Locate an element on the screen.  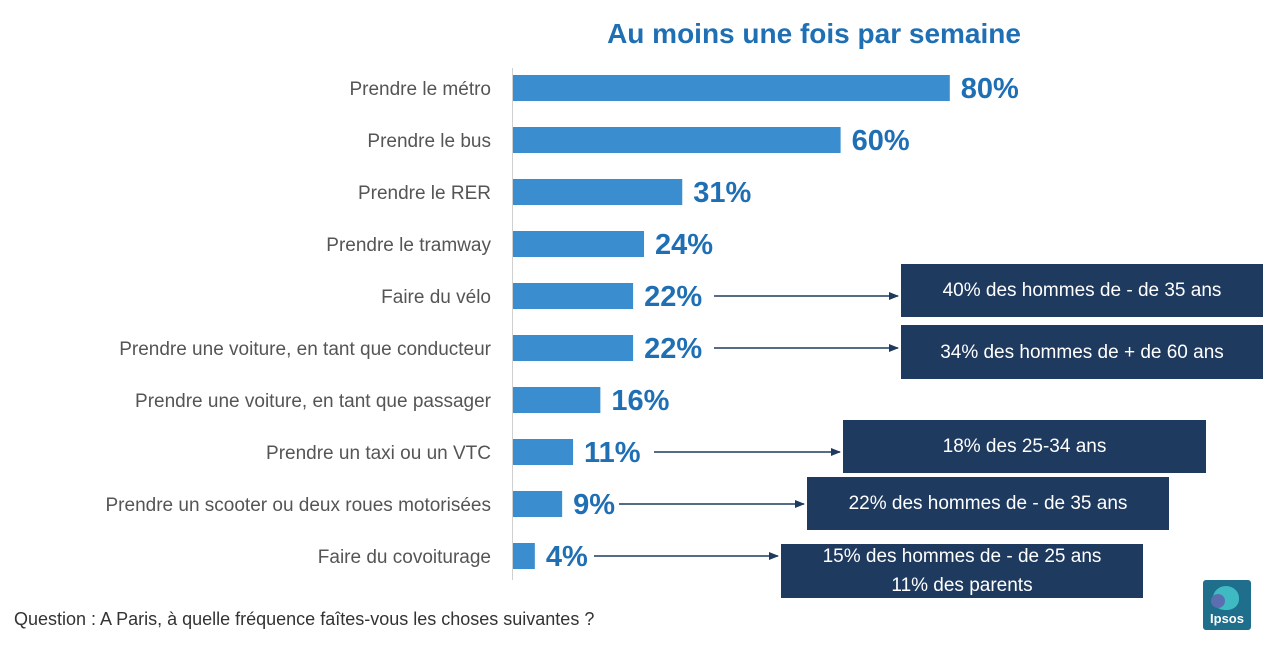
annotation-callout: 40% des hommes de - de 35 ans is located at coordinates (1082, 290).